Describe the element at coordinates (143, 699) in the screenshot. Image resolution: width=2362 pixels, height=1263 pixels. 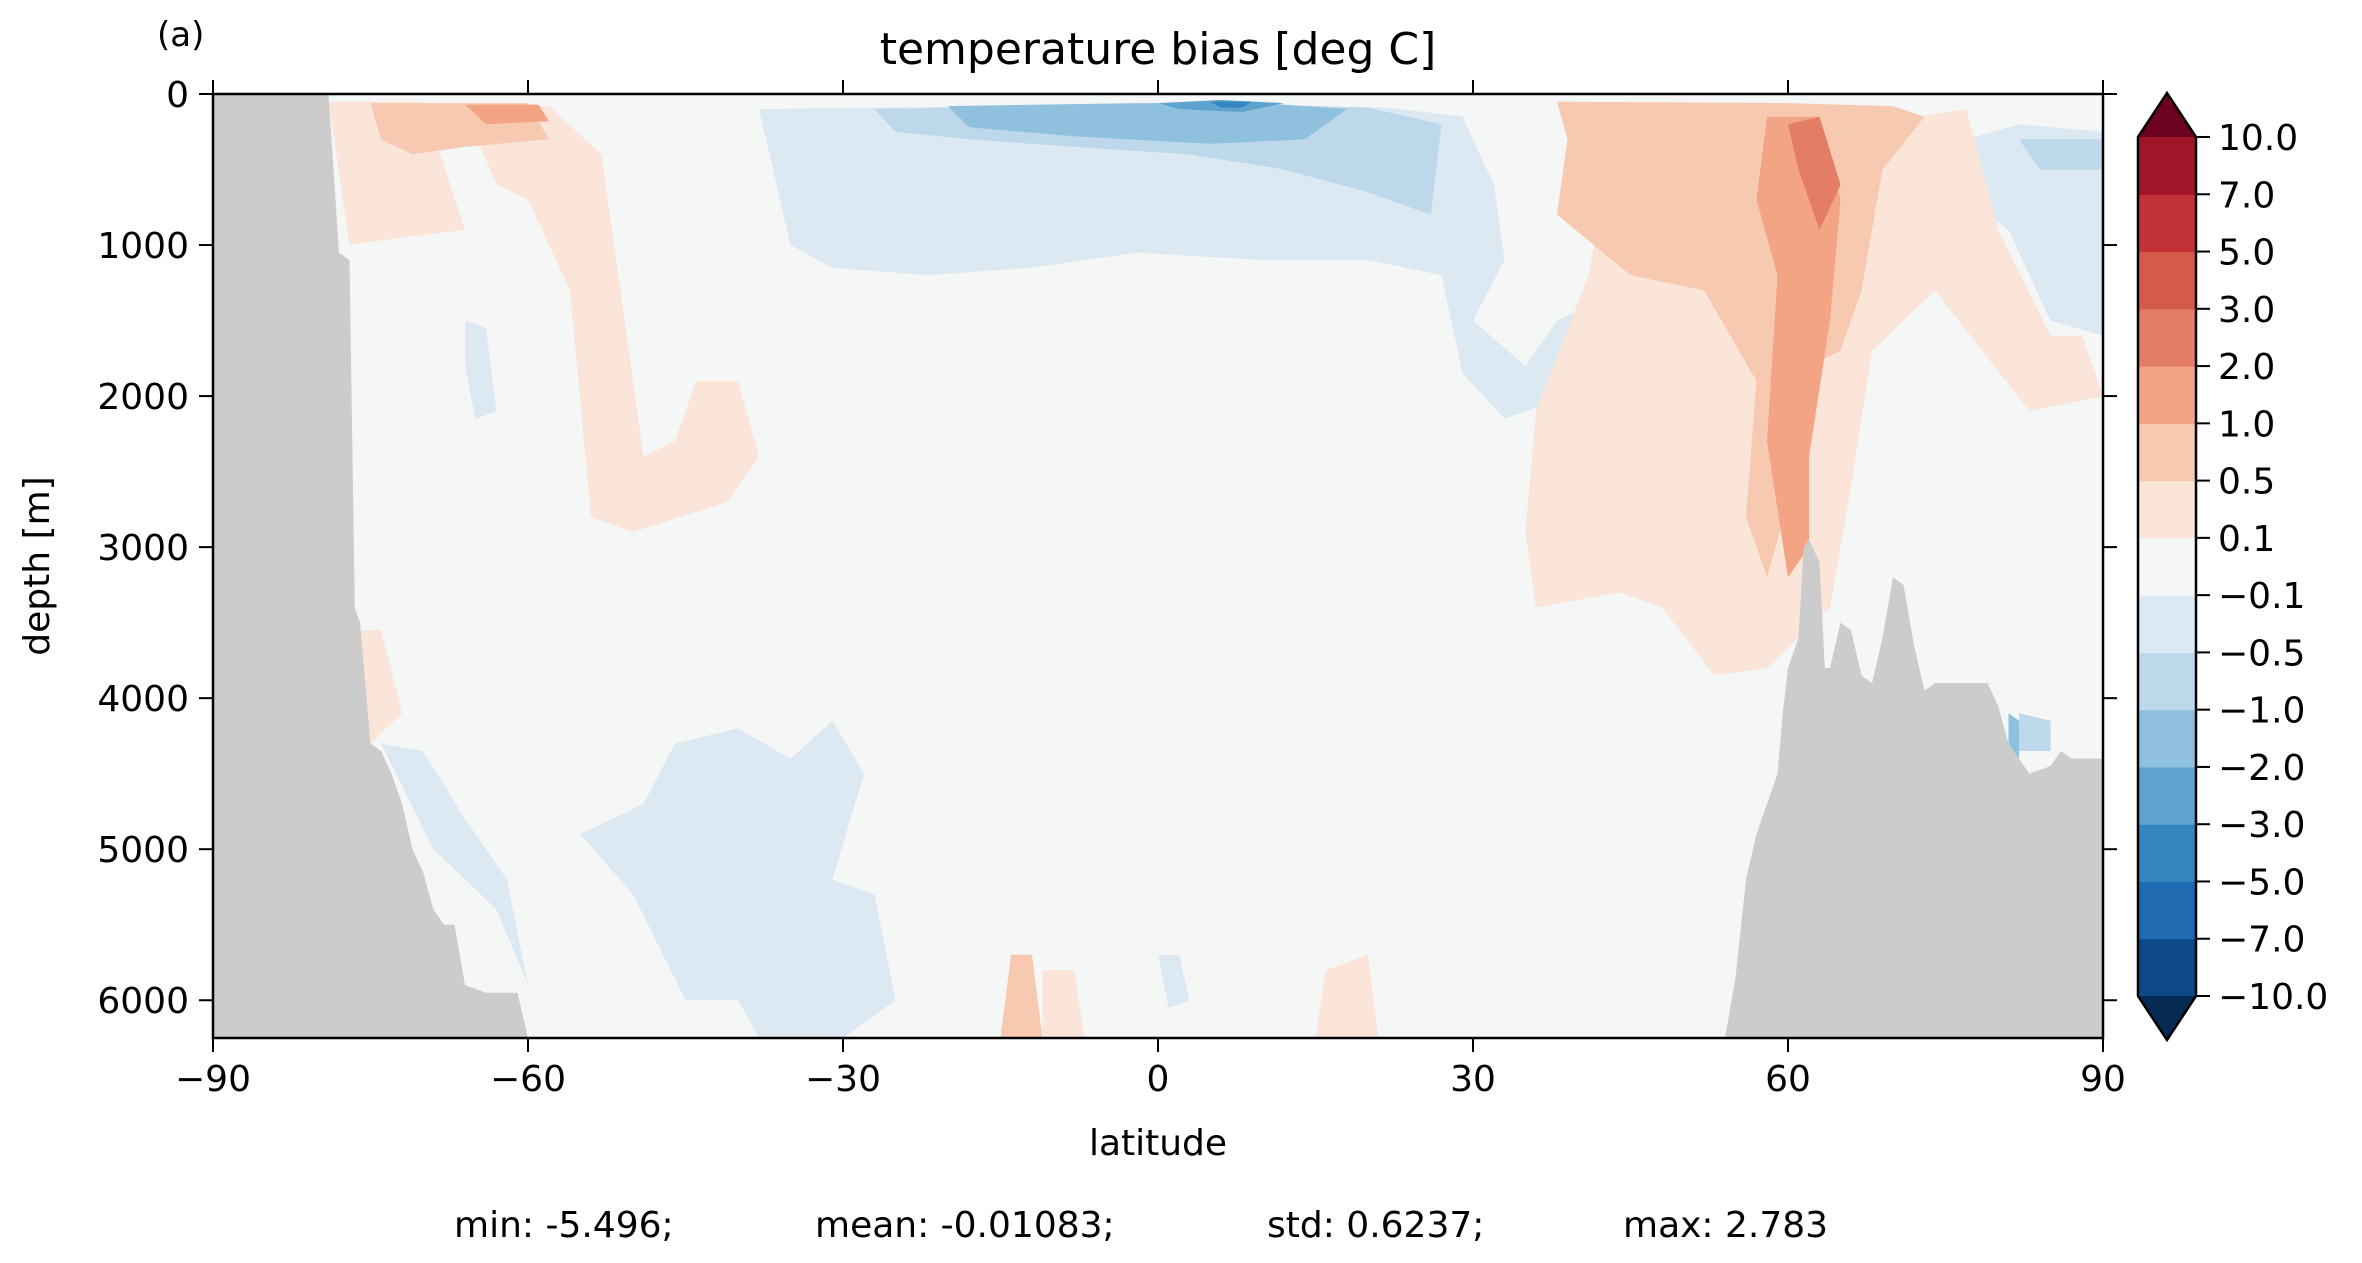
I see `y-tick-label: 4000` at that location.